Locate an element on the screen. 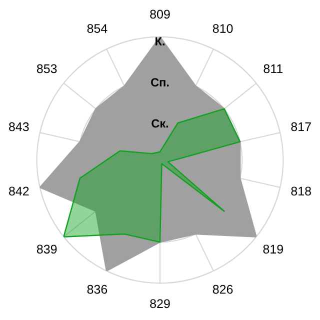  spoke-label: 853 is located at coordinates (46, 69).